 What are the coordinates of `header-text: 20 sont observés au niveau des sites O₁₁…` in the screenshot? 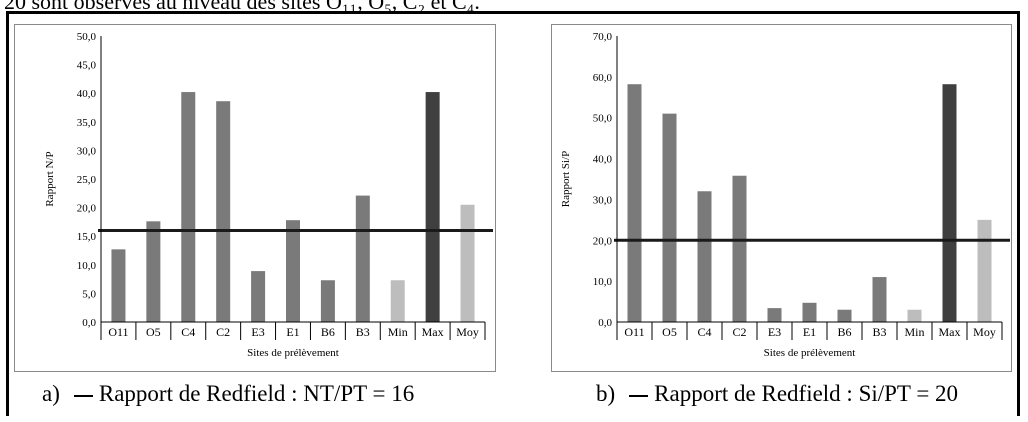 It's located at (242, 7).